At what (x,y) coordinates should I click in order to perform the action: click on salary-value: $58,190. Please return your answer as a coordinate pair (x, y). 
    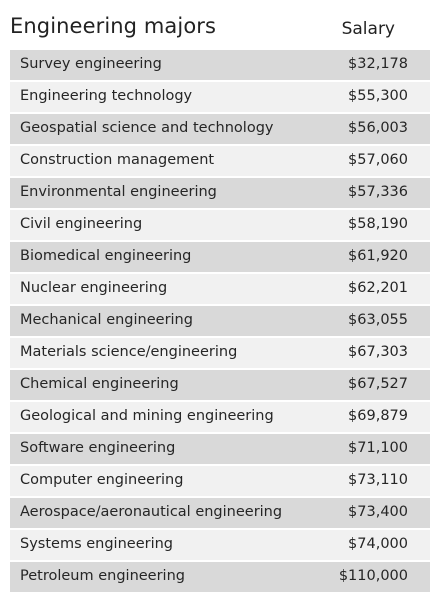
    Looking at the image, I should click on (378, 224).